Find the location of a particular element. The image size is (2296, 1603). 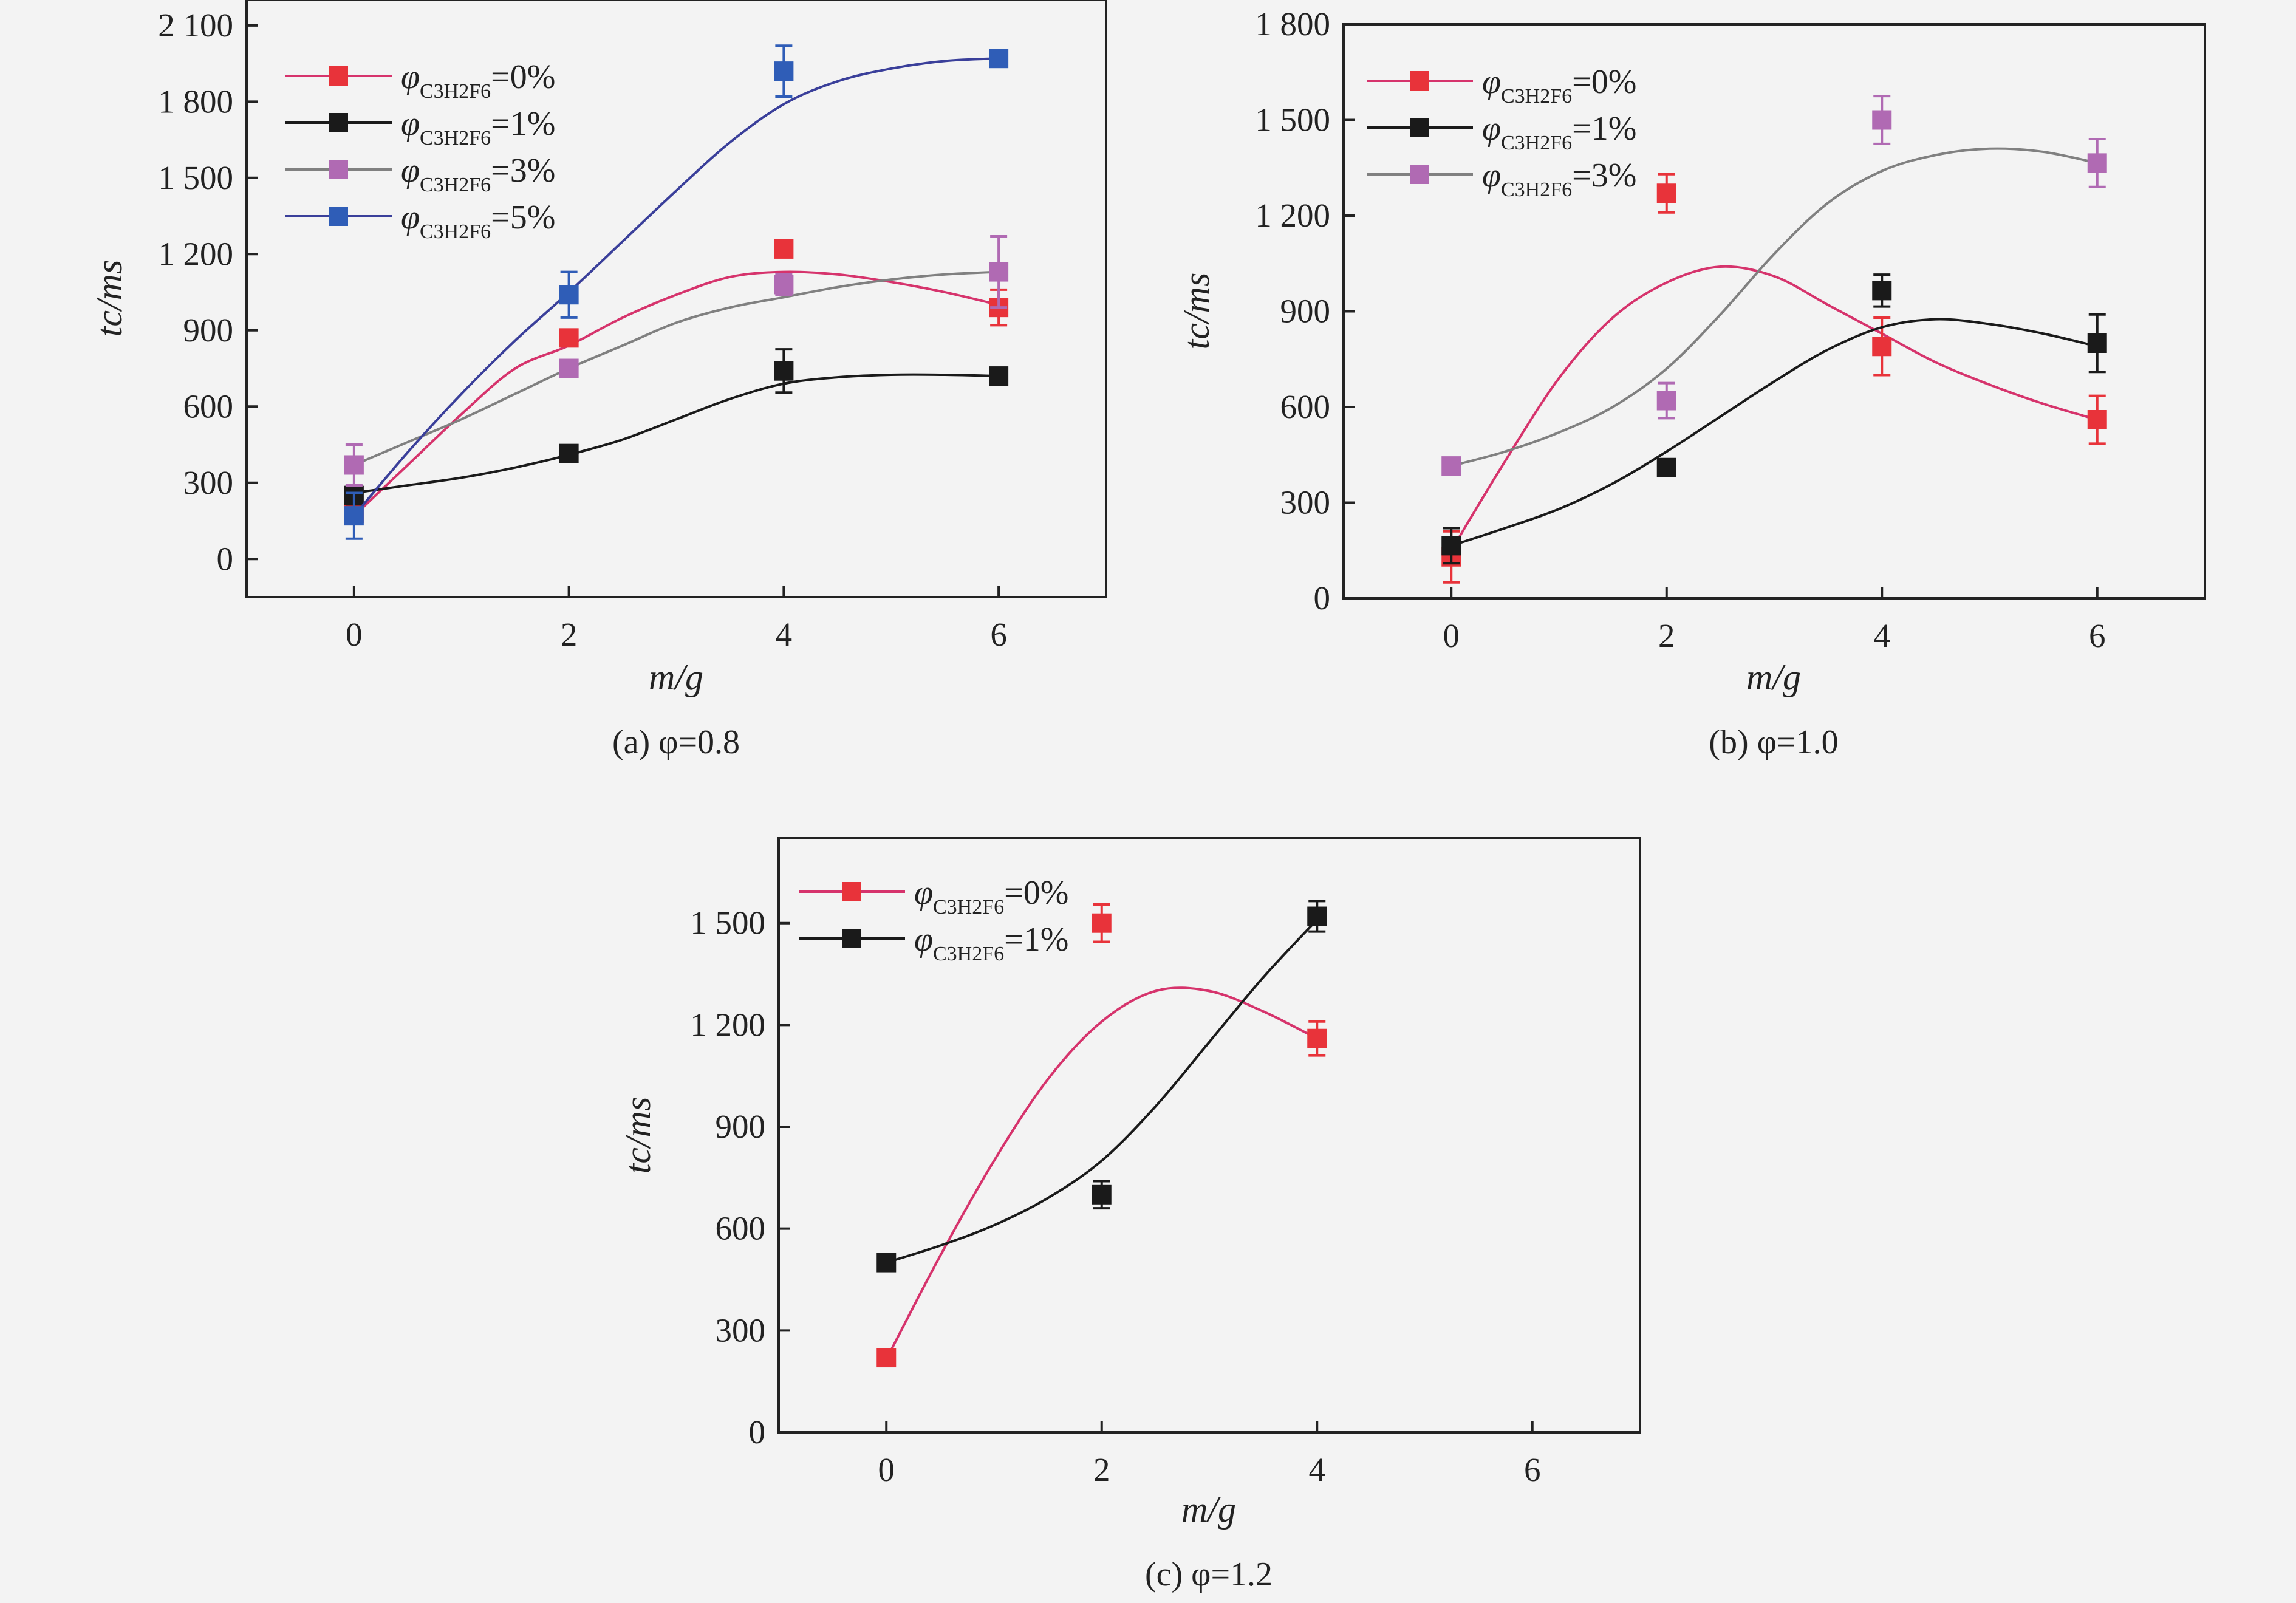

panel-caption: (a) φ=0.8 is located at coordinates (676, 742).